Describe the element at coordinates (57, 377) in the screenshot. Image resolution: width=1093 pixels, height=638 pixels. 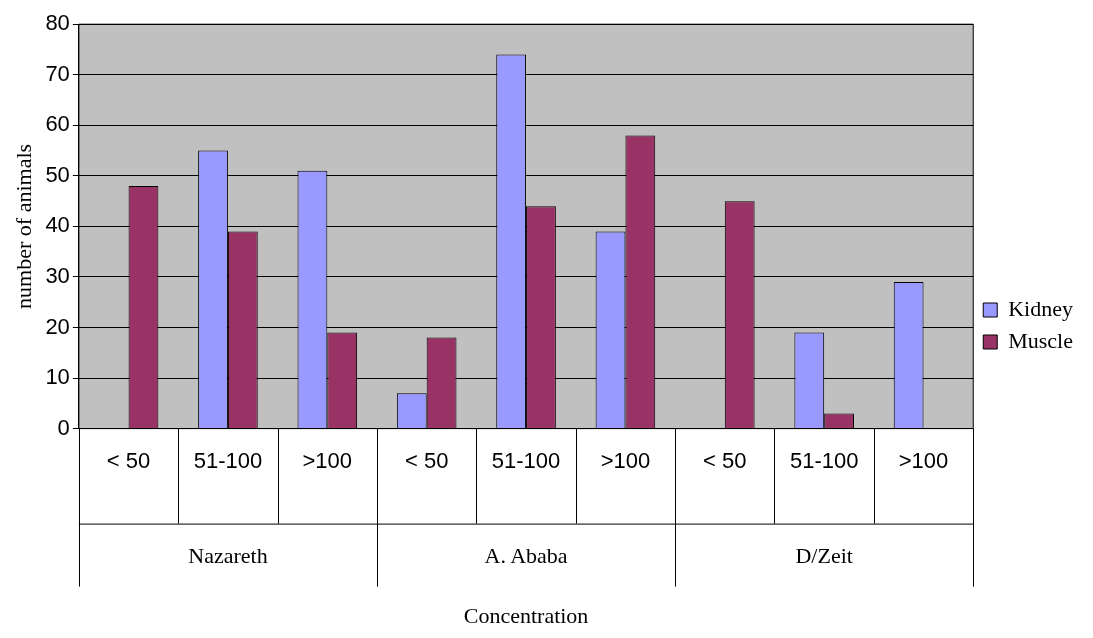
I see `y-tick-label: 10` at that location.